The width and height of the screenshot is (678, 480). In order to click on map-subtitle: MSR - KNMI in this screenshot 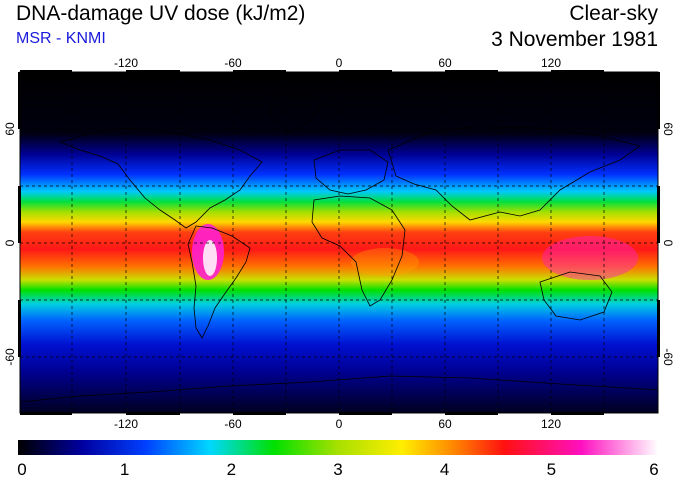, I will do `click(61, 38)`.